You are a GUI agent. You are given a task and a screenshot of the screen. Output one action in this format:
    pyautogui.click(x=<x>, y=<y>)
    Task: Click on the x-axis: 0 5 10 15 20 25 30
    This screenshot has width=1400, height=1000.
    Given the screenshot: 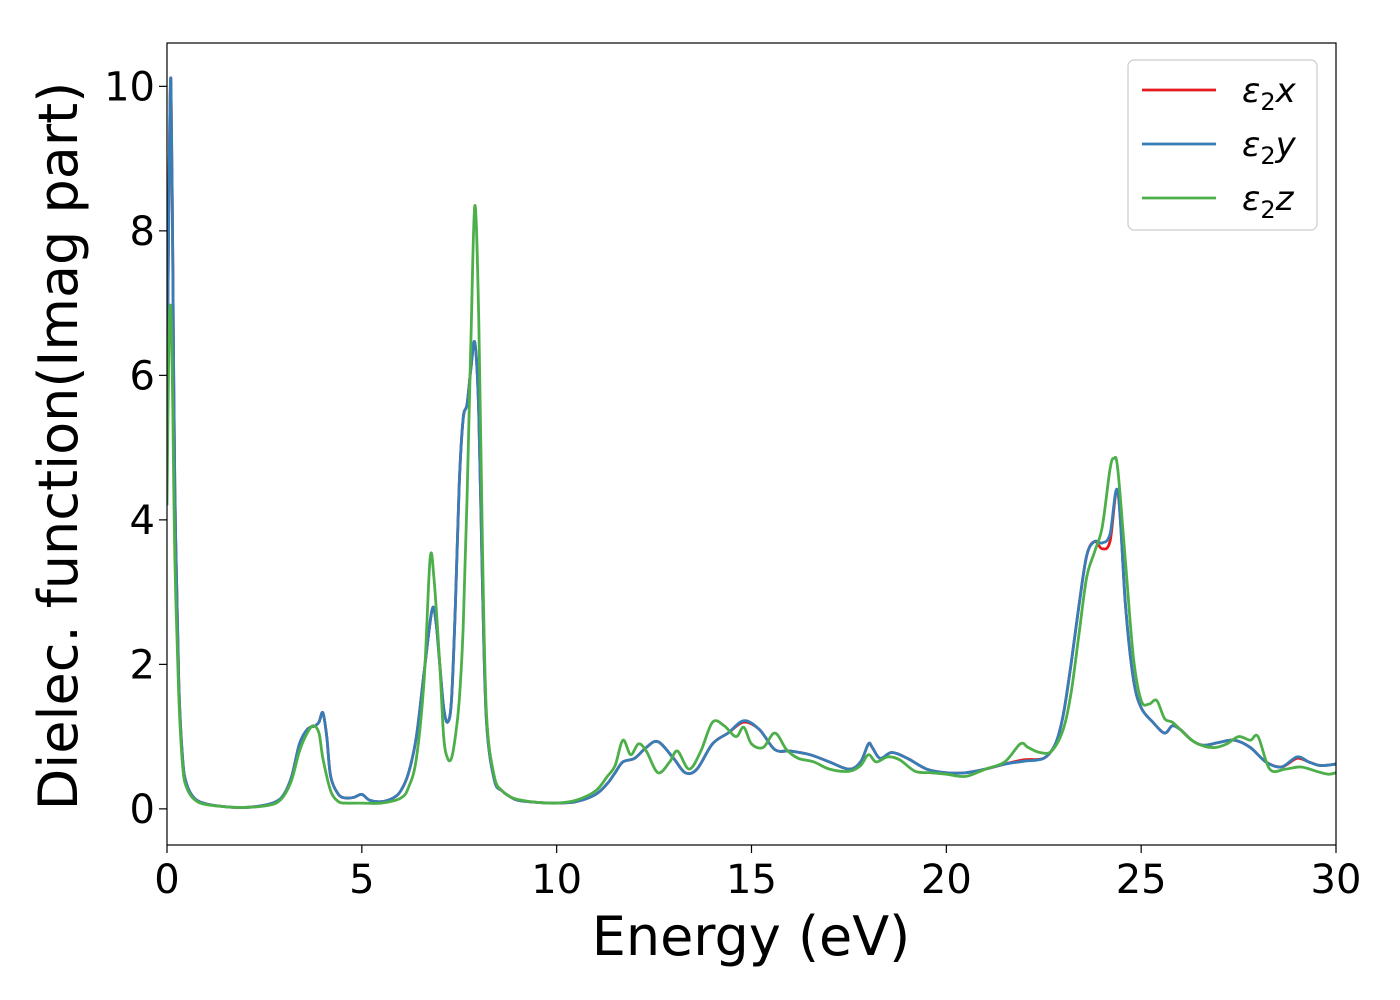 What is the action you would take?
    pyautogui.click(x=757, y=874)
    